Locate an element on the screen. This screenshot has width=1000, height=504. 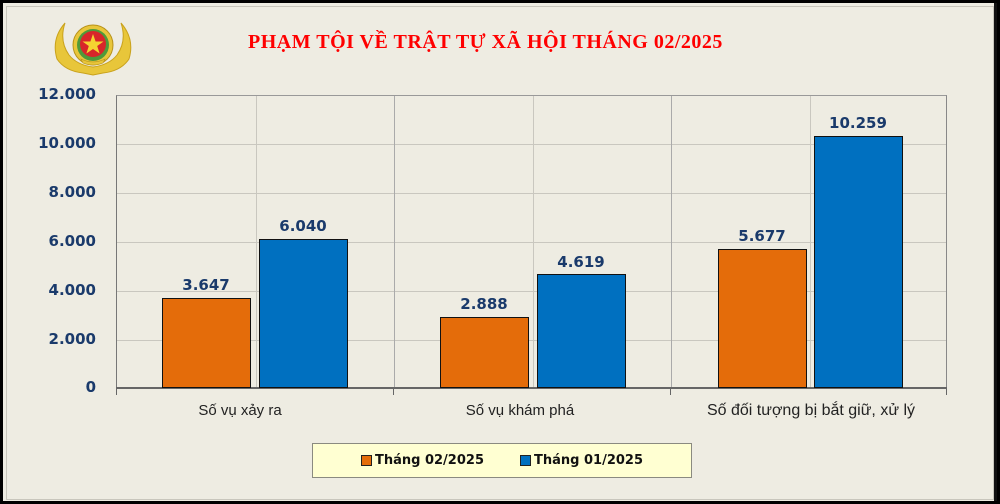
y-tick-label: 6.000 is located at coordinates (72, 241).